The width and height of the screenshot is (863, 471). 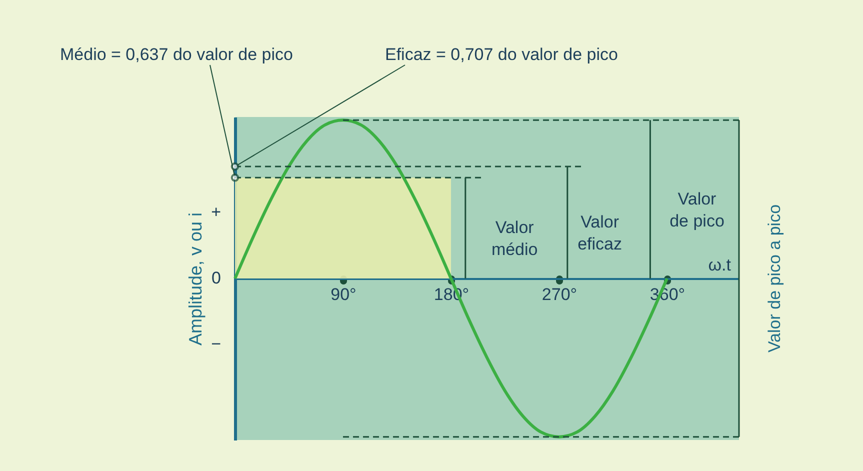 What do you see at coordinates (343, 294) in the screenshot?
I see `x-tick-label: 90°` at bounding box center [343, 294].